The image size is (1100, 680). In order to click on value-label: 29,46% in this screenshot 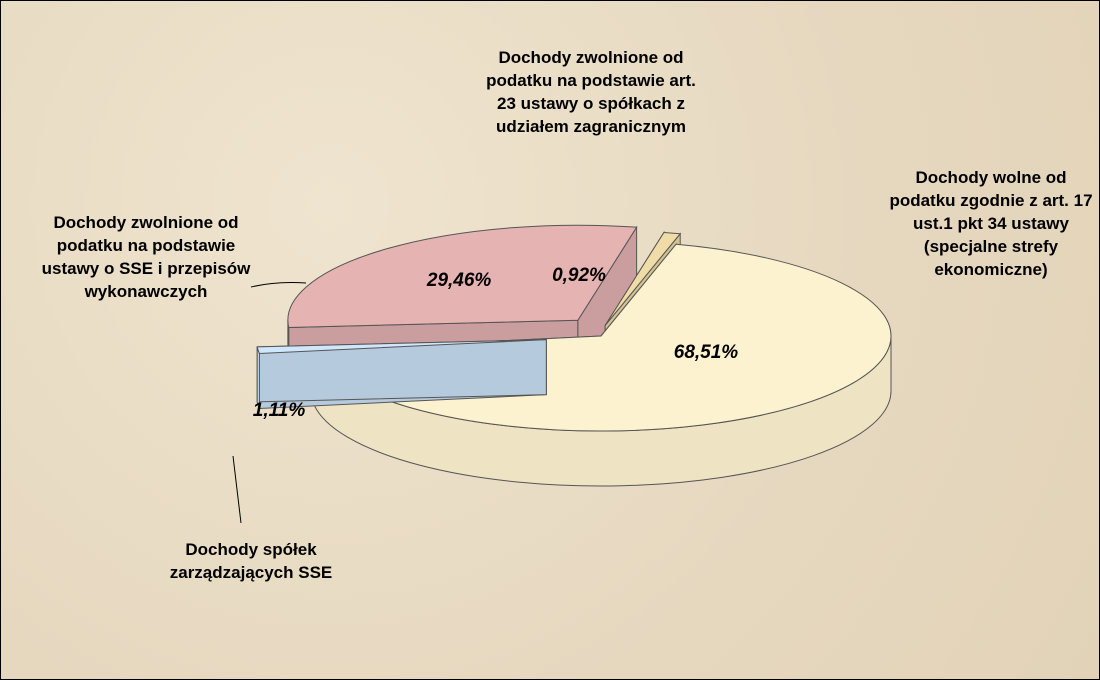, I will do `click(459, 280)`.